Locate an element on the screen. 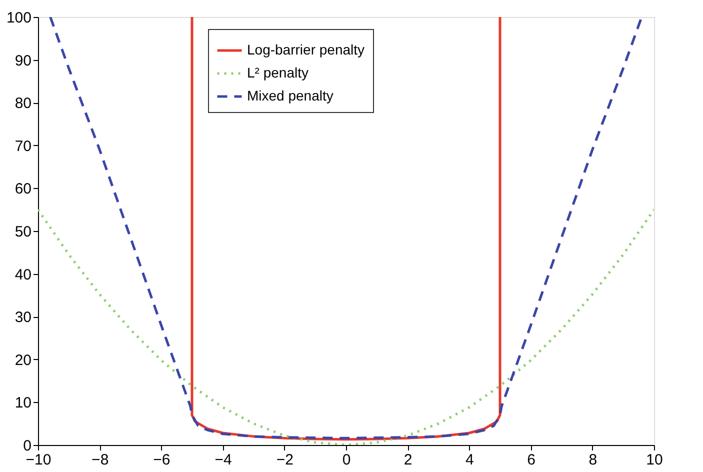 Image resolution: width=703 pixels, height=472 pixels. x-tick-label: −8 is located at coordinates (100, 460).